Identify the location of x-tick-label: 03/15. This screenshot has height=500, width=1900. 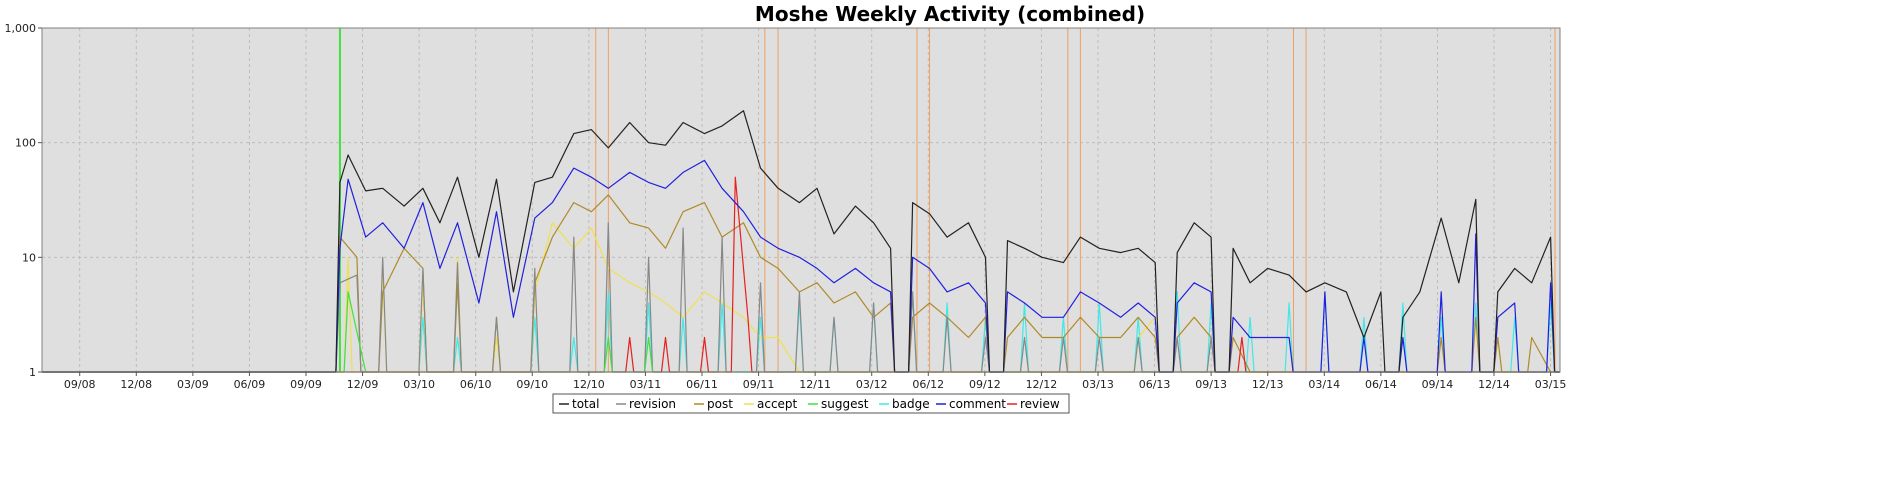
(1551, 384).